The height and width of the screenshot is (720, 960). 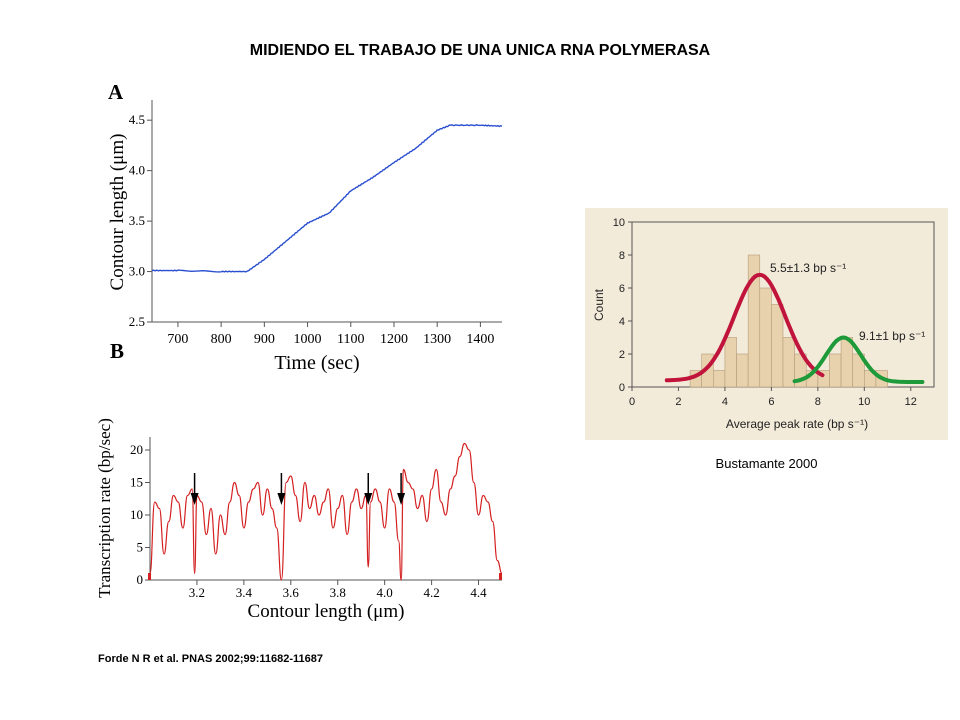 What do you see at coordinates (136, 482) in the screenshot?
I see `panel-b-y-tick-label: 15` at bounding box center [136, 482].